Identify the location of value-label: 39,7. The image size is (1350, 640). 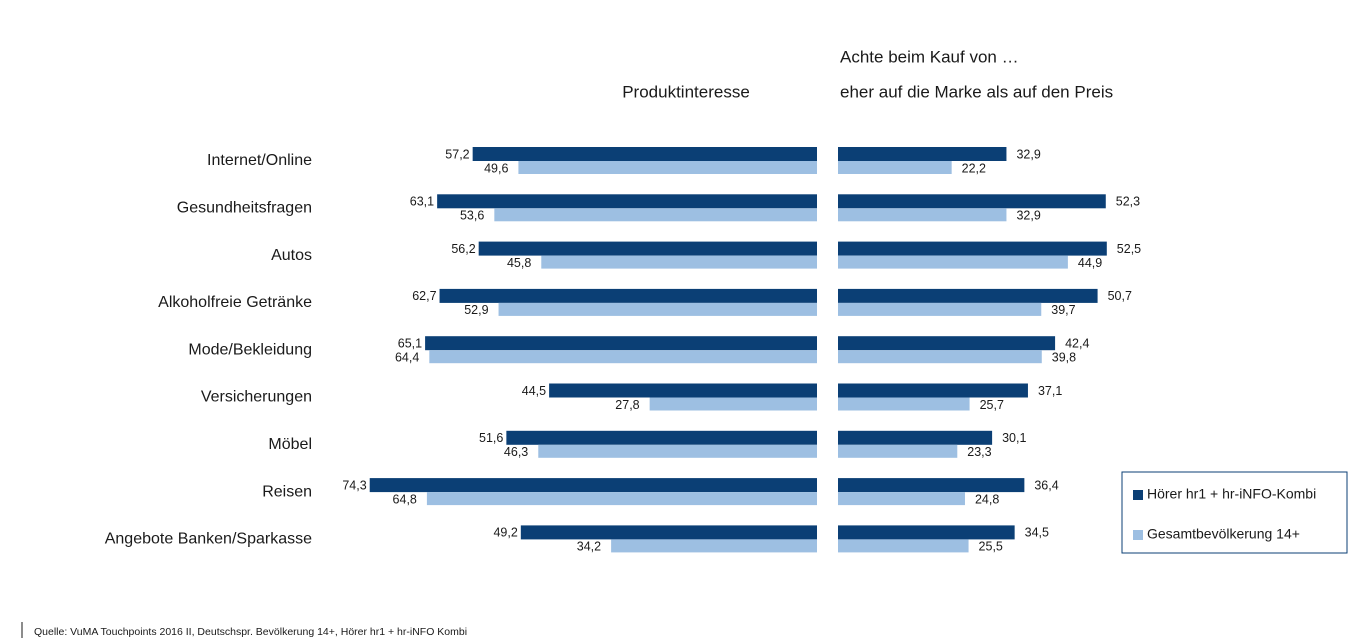
(1063, 310).